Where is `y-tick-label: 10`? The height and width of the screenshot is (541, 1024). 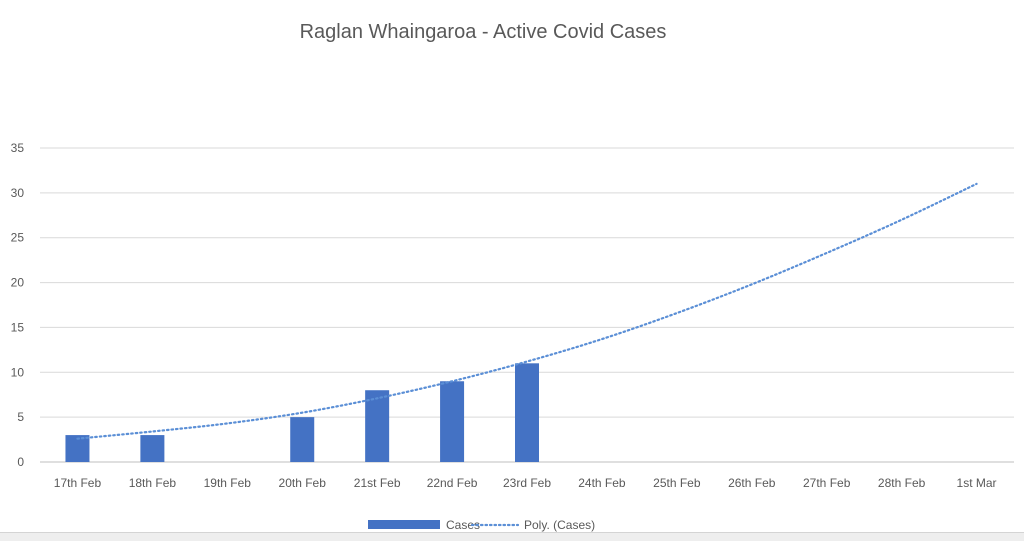
y-tick-label: 10 is located at coordinates (18, 372).